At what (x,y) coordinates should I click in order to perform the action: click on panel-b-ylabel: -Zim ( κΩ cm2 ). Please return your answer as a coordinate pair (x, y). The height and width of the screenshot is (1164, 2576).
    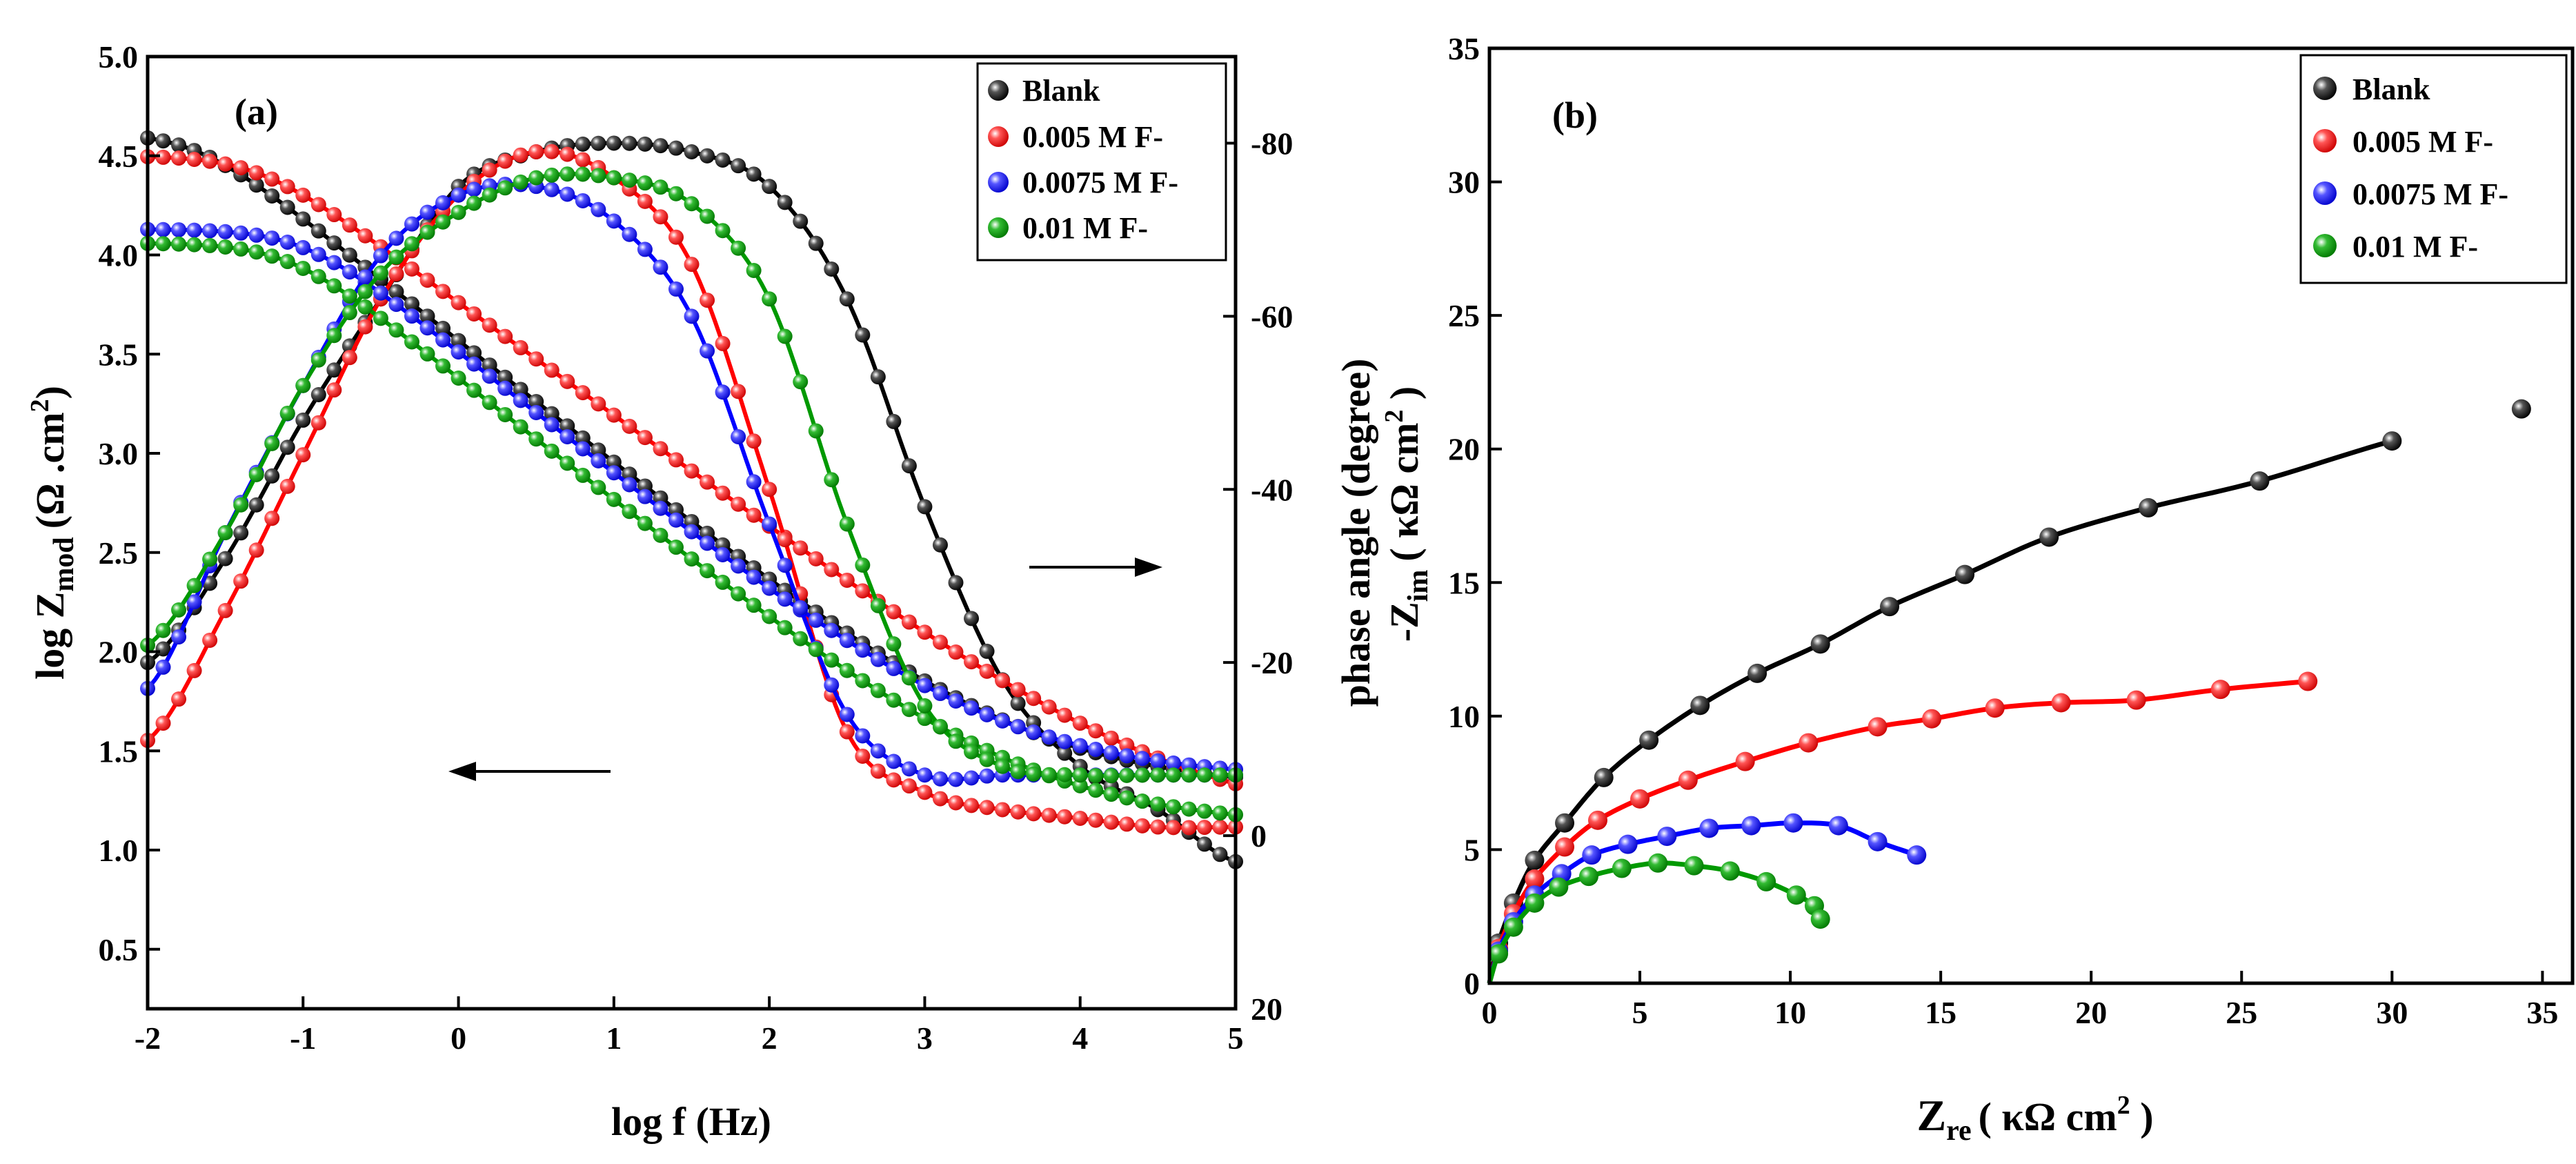
    Looking at the image, I should click on (1407, 514).